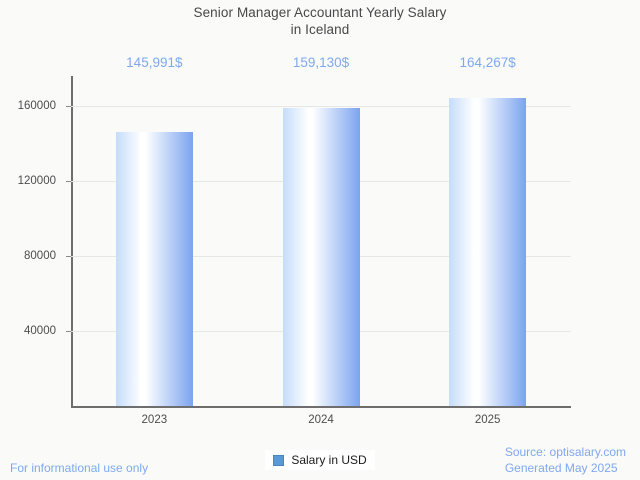 This screenshot has height=480, width=640. What do you see at coordinates (320, 29) in the screenshot?
I see `chart-title-line-2: in Iceland` at bounding box center [320, 29].